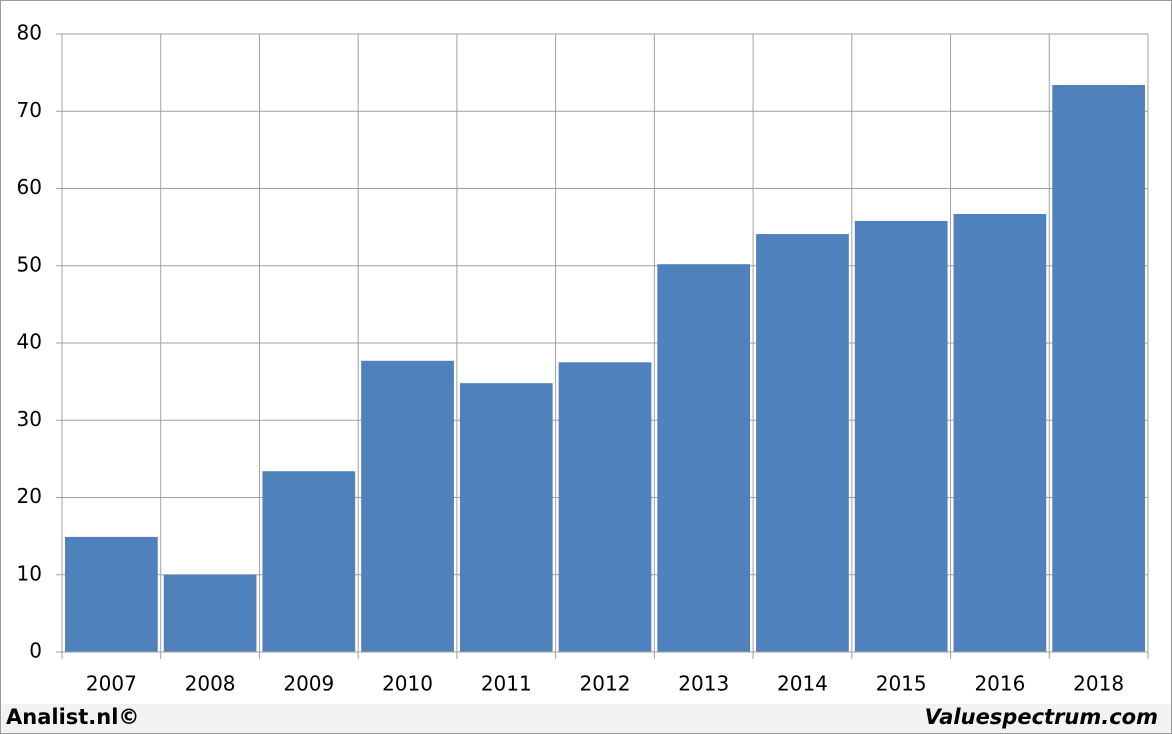  What do you see at coordinates (586, 718) in the screenshot?
I see `footer-band` at bounding box center [586, 718].